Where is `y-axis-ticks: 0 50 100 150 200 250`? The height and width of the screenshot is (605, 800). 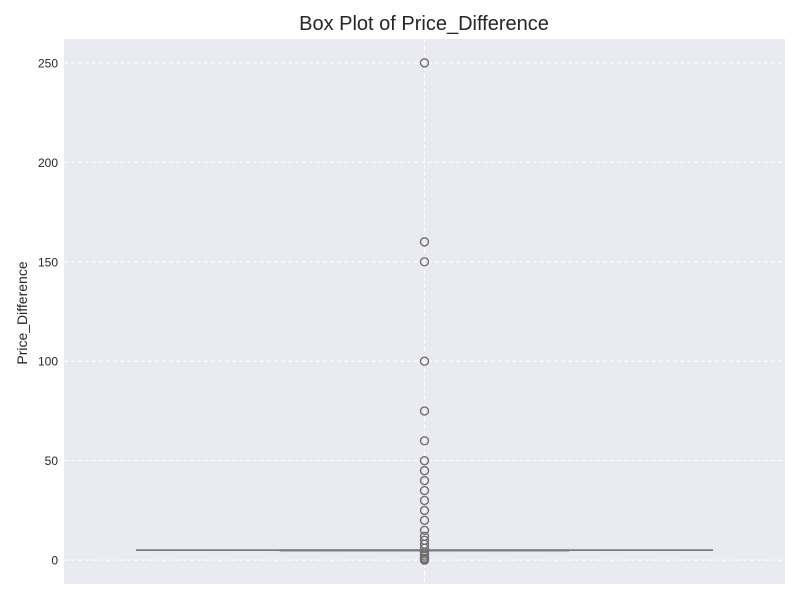 y-axis-ticks: 0 50 100 150 200 250 is located at coordinates (48, 311).